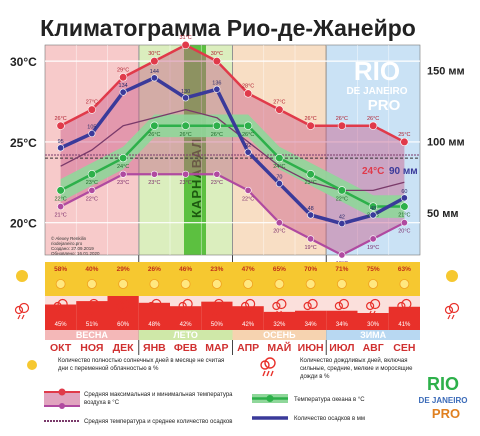 This screenshot has width=480, height=436. I want to click on credit-updated: Обновлено: 16.01.2020, so click(75, 253).